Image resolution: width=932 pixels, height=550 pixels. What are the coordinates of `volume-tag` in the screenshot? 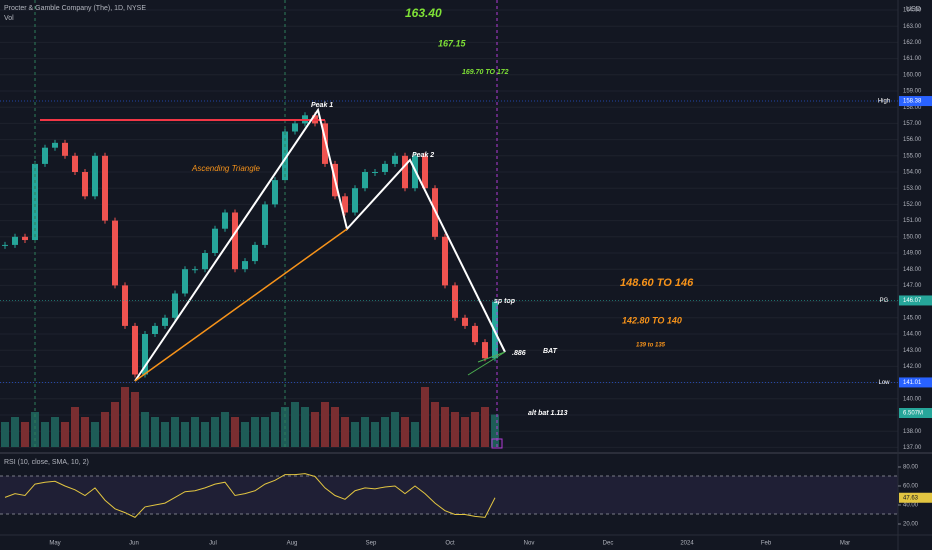 It's located at (915, 413).